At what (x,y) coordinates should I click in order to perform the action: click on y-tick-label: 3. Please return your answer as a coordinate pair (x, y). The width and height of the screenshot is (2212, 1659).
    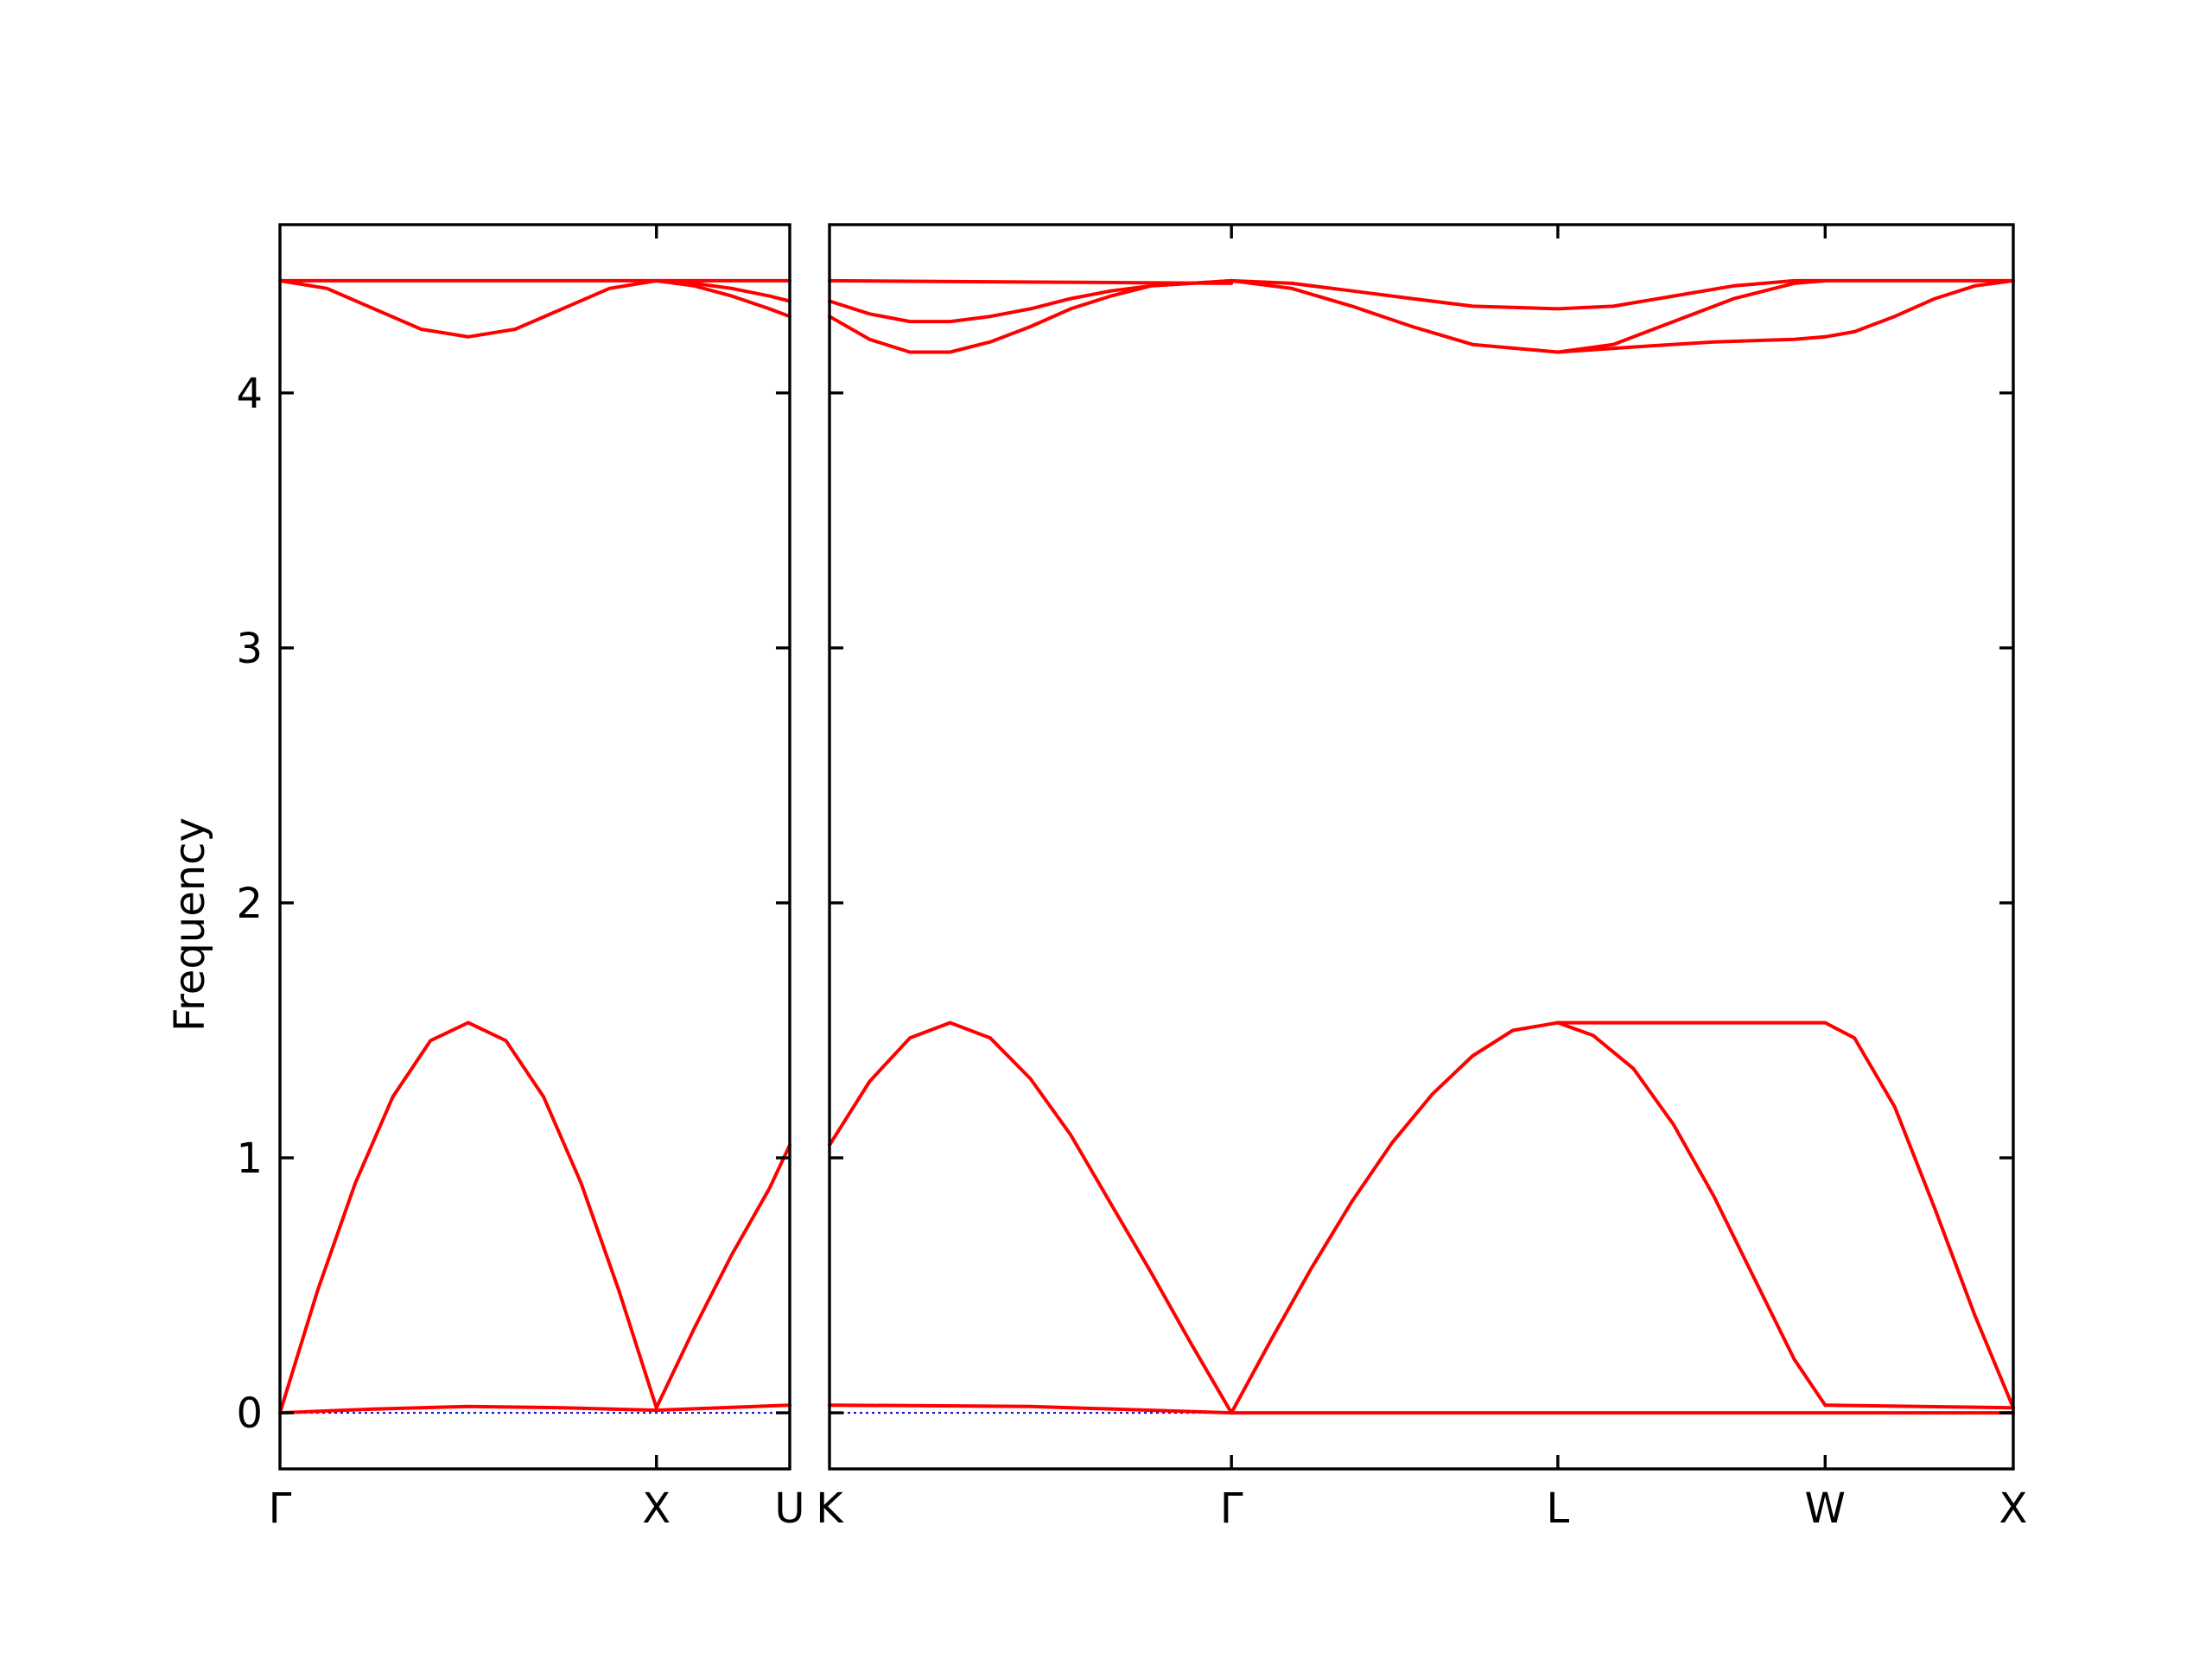
    Looking at the image, I should click on (249, 649).